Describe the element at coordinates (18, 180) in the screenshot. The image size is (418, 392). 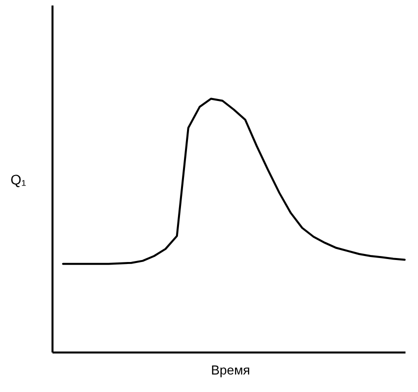
I see `y-axis-title: Q₁` at that location.